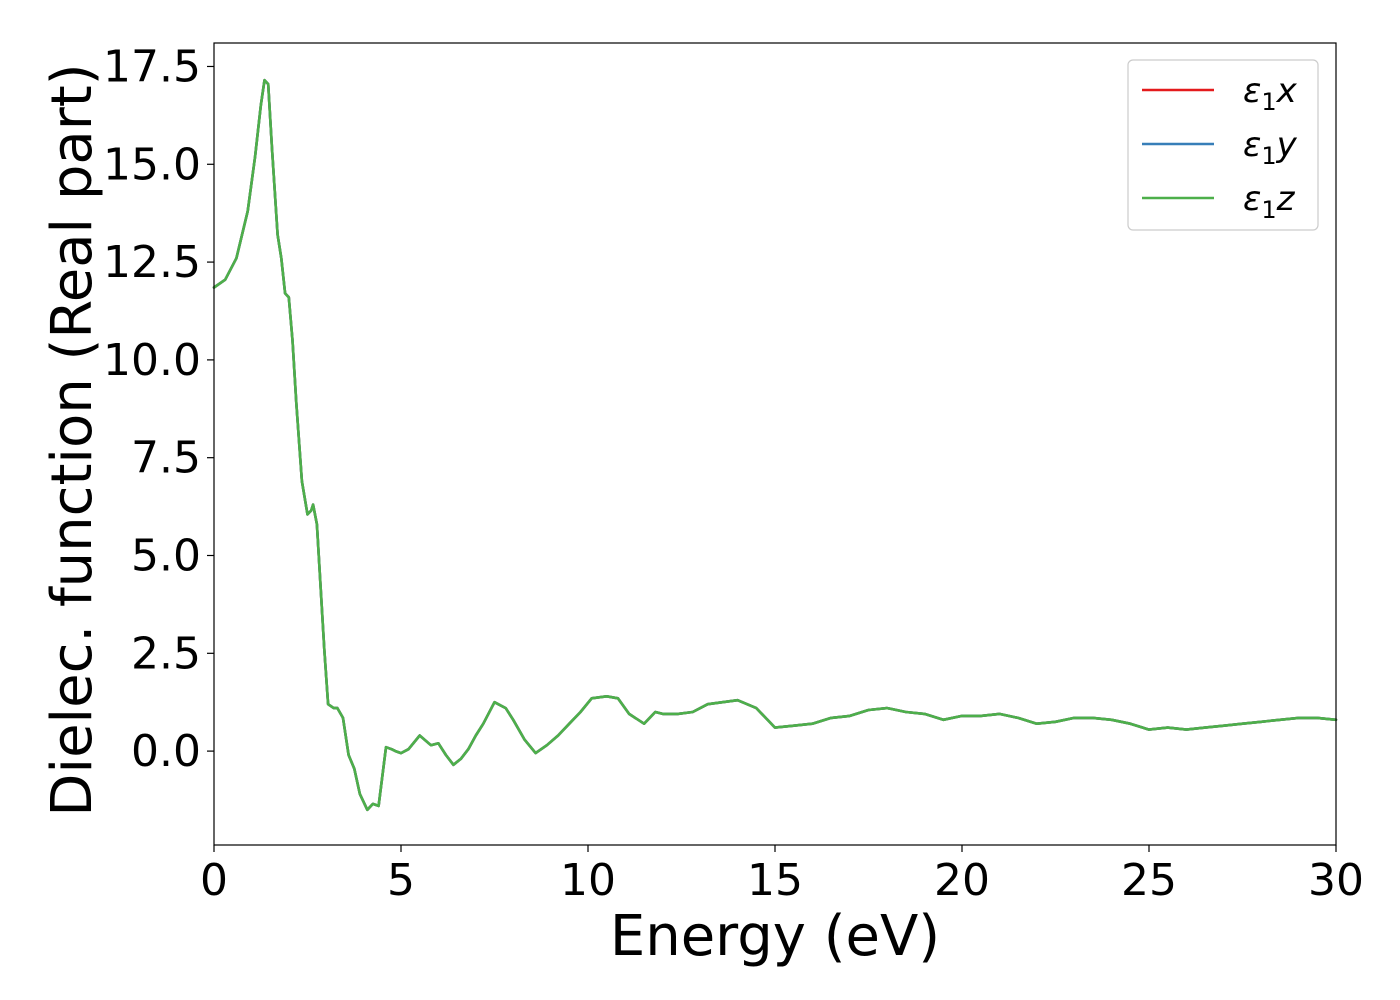 This screenshot has width=1400, height=1000. Describe the element at coordinates (166, 458) in the screenshot. I see `y-tick-label: 7.5` at that location.